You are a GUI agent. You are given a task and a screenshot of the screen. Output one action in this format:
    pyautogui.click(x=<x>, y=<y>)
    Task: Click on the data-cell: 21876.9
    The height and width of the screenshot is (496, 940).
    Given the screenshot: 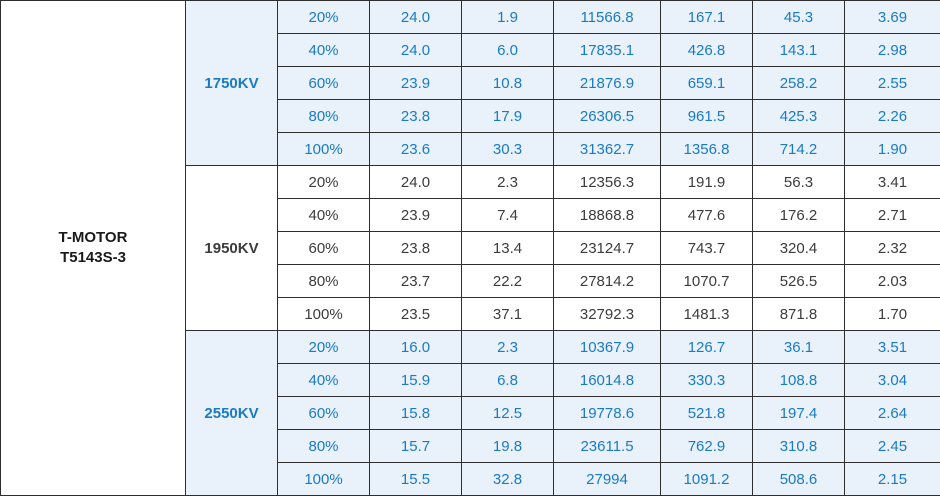 What is the action you would take?
    pyautogui.click(x=607, y=83)
    